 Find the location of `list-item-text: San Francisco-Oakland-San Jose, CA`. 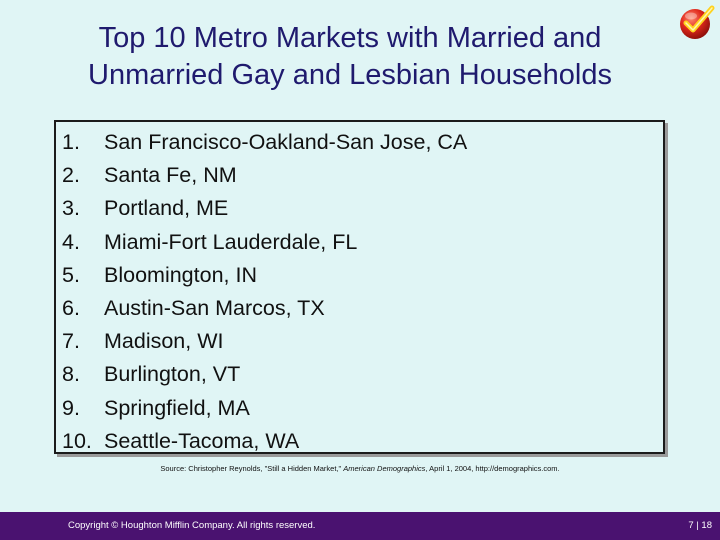

list-item-text: San Francisco-Oakland-San Jose, CA is located at coordinates (286, 142).